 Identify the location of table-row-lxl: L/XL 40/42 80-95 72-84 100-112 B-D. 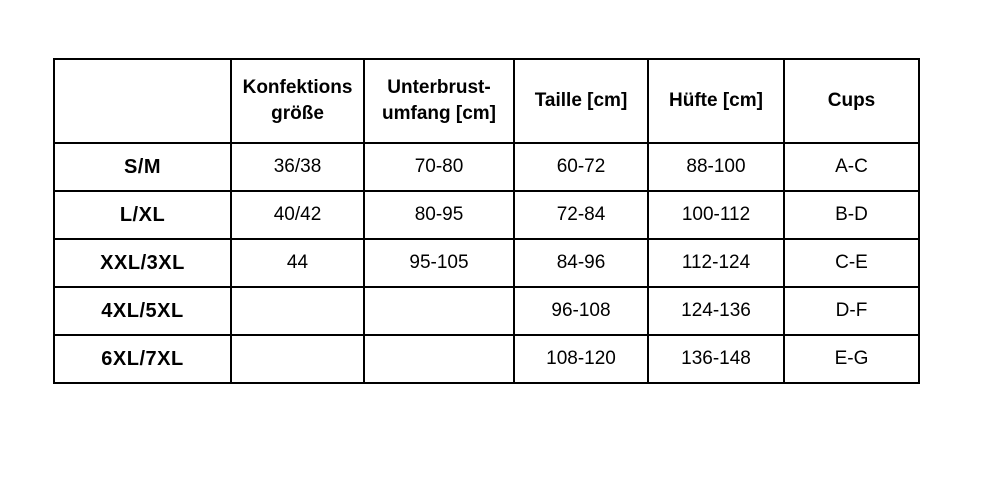
(486, 215).